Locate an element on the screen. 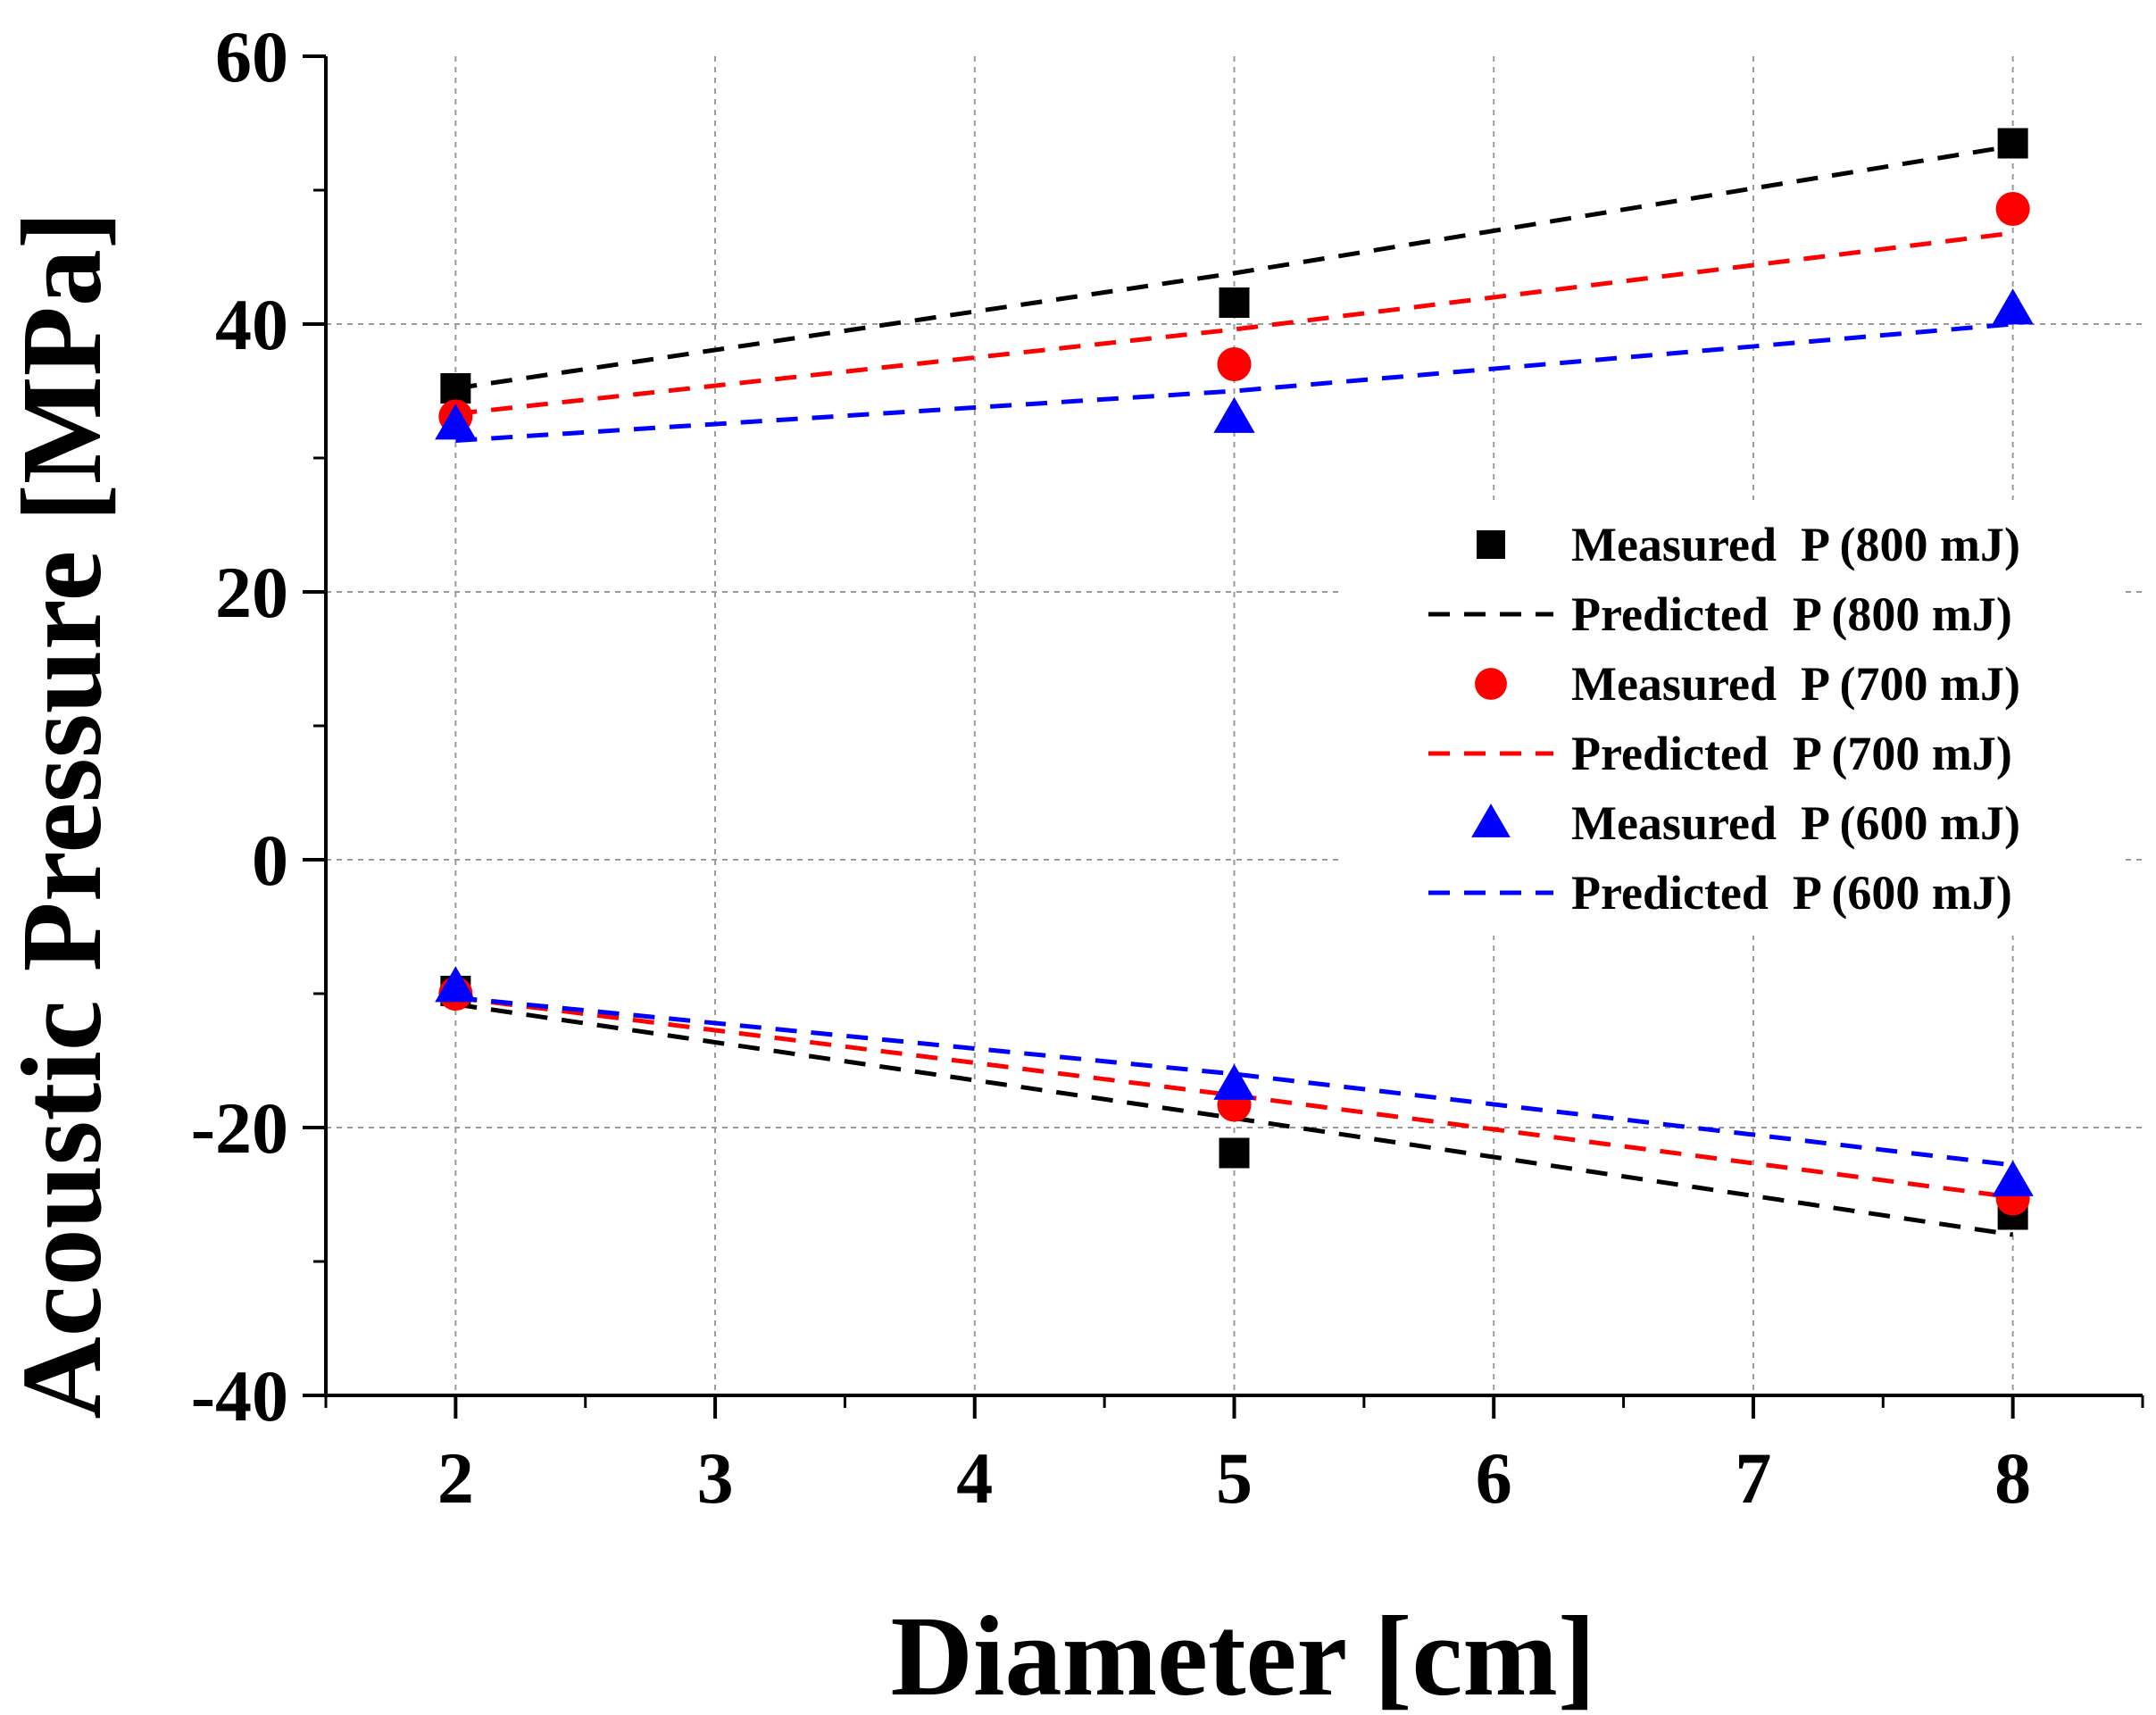 This screenshot has width=2156, height=1715. legend-circle-symbol is located at coordinates (1491, 684).